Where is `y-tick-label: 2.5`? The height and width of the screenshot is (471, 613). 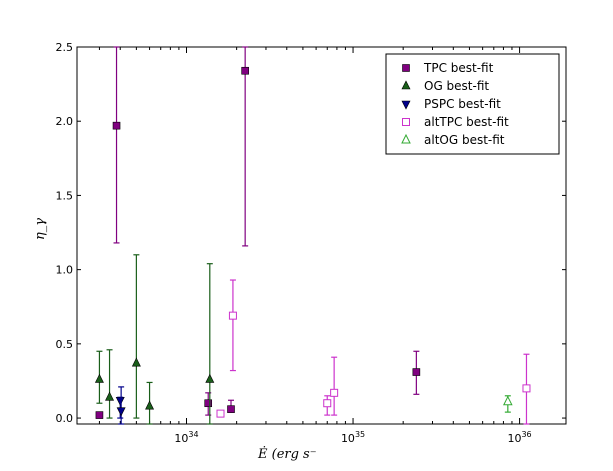 y-tick-label: 2.5 is located at coordinates (65, 47).